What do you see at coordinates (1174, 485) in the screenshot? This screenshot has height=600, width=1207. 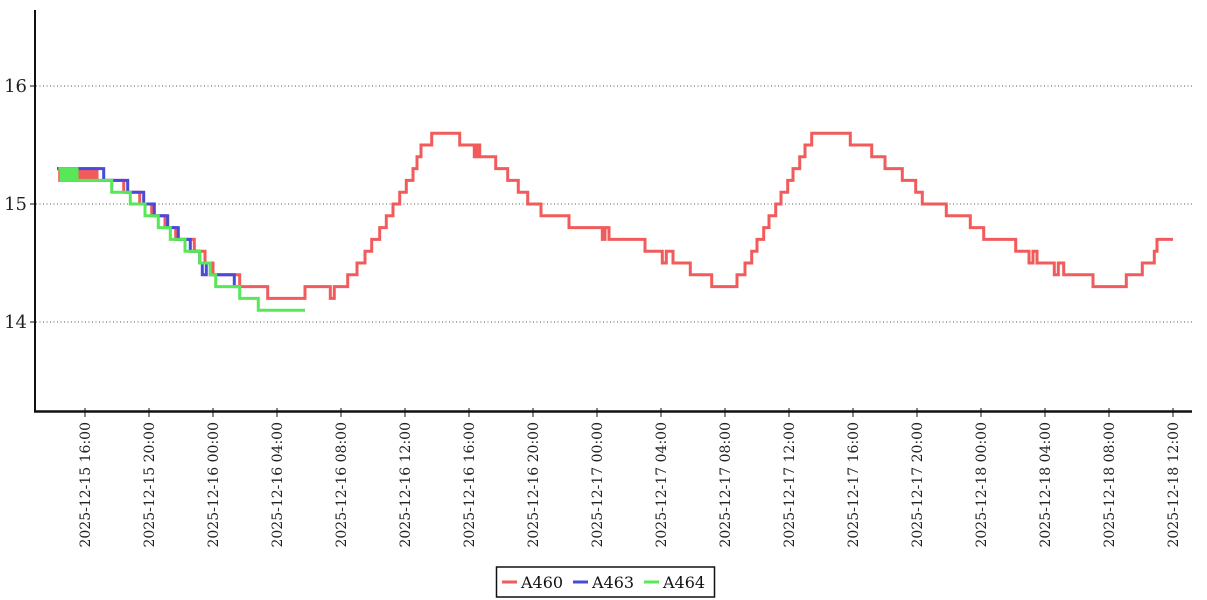 I see `x-tick-label: 2025-12-18 12:00` at bounding box center [1174, 485].